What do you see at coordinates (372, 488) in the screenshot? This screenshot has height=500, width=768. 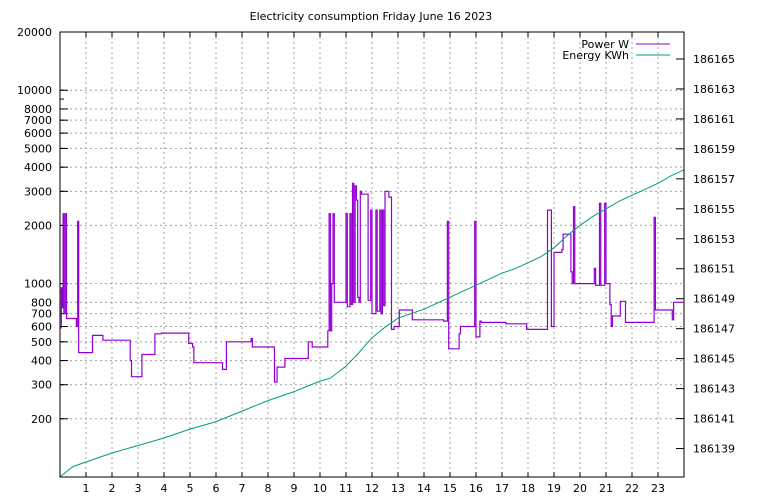 I see `x-tick-label: 12` at bounding box center [372, 488].